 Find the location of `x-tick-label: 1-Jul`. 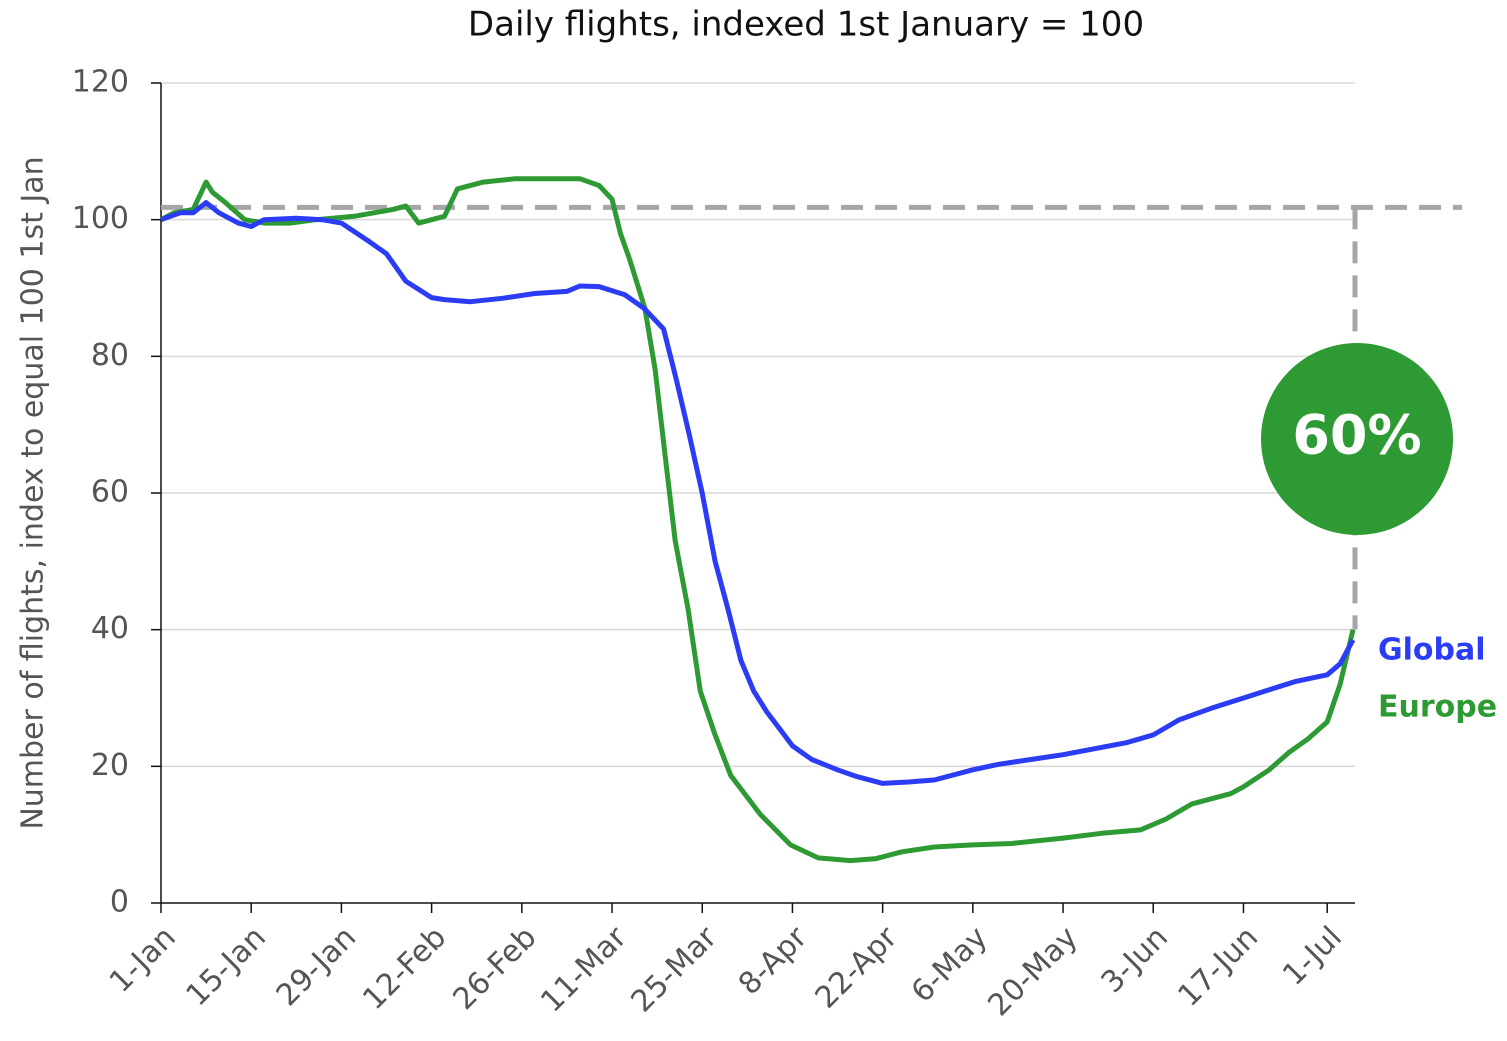

x-tick-label: 1-Jul is located at coordinates (1312, 956).